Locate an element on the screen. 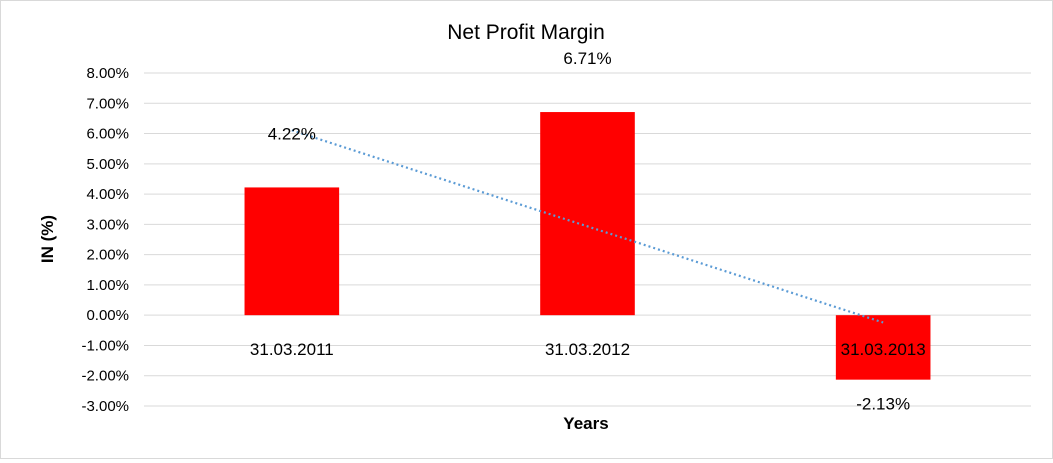  y-tick-label: 1.00% is located at coordinates (107, 285).